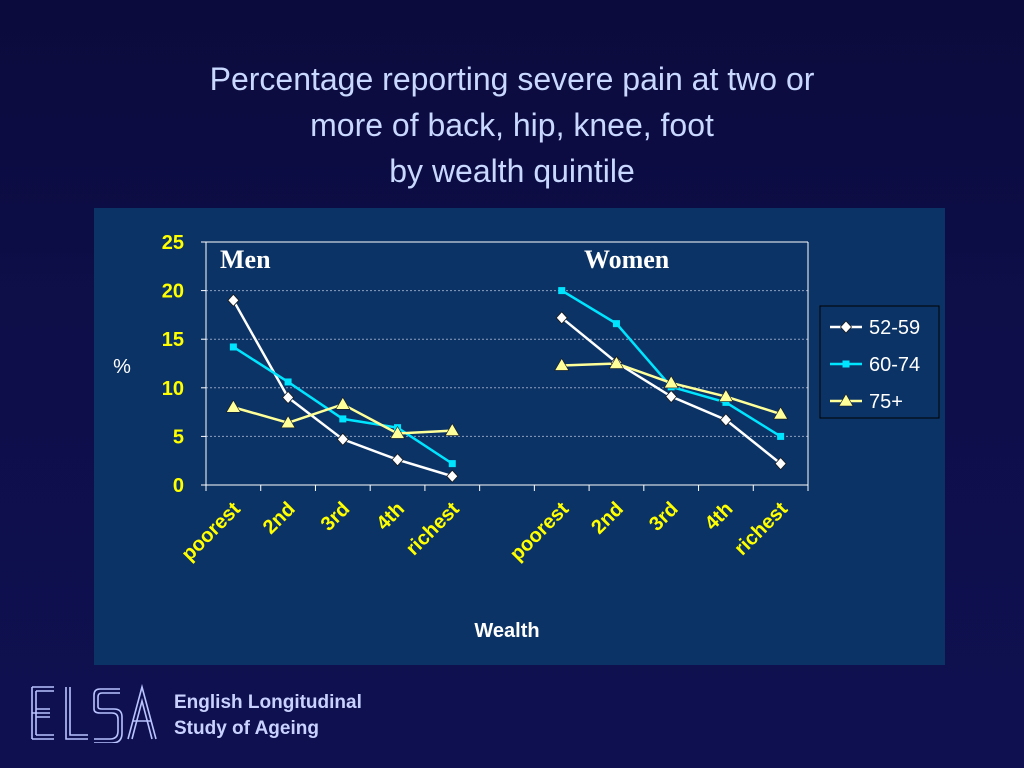 The height and width of the screenshot is (768, 1024). Describe the element at coordinates (173, 243) in the screenshot. I see `y-tick-label: 25` at that location.